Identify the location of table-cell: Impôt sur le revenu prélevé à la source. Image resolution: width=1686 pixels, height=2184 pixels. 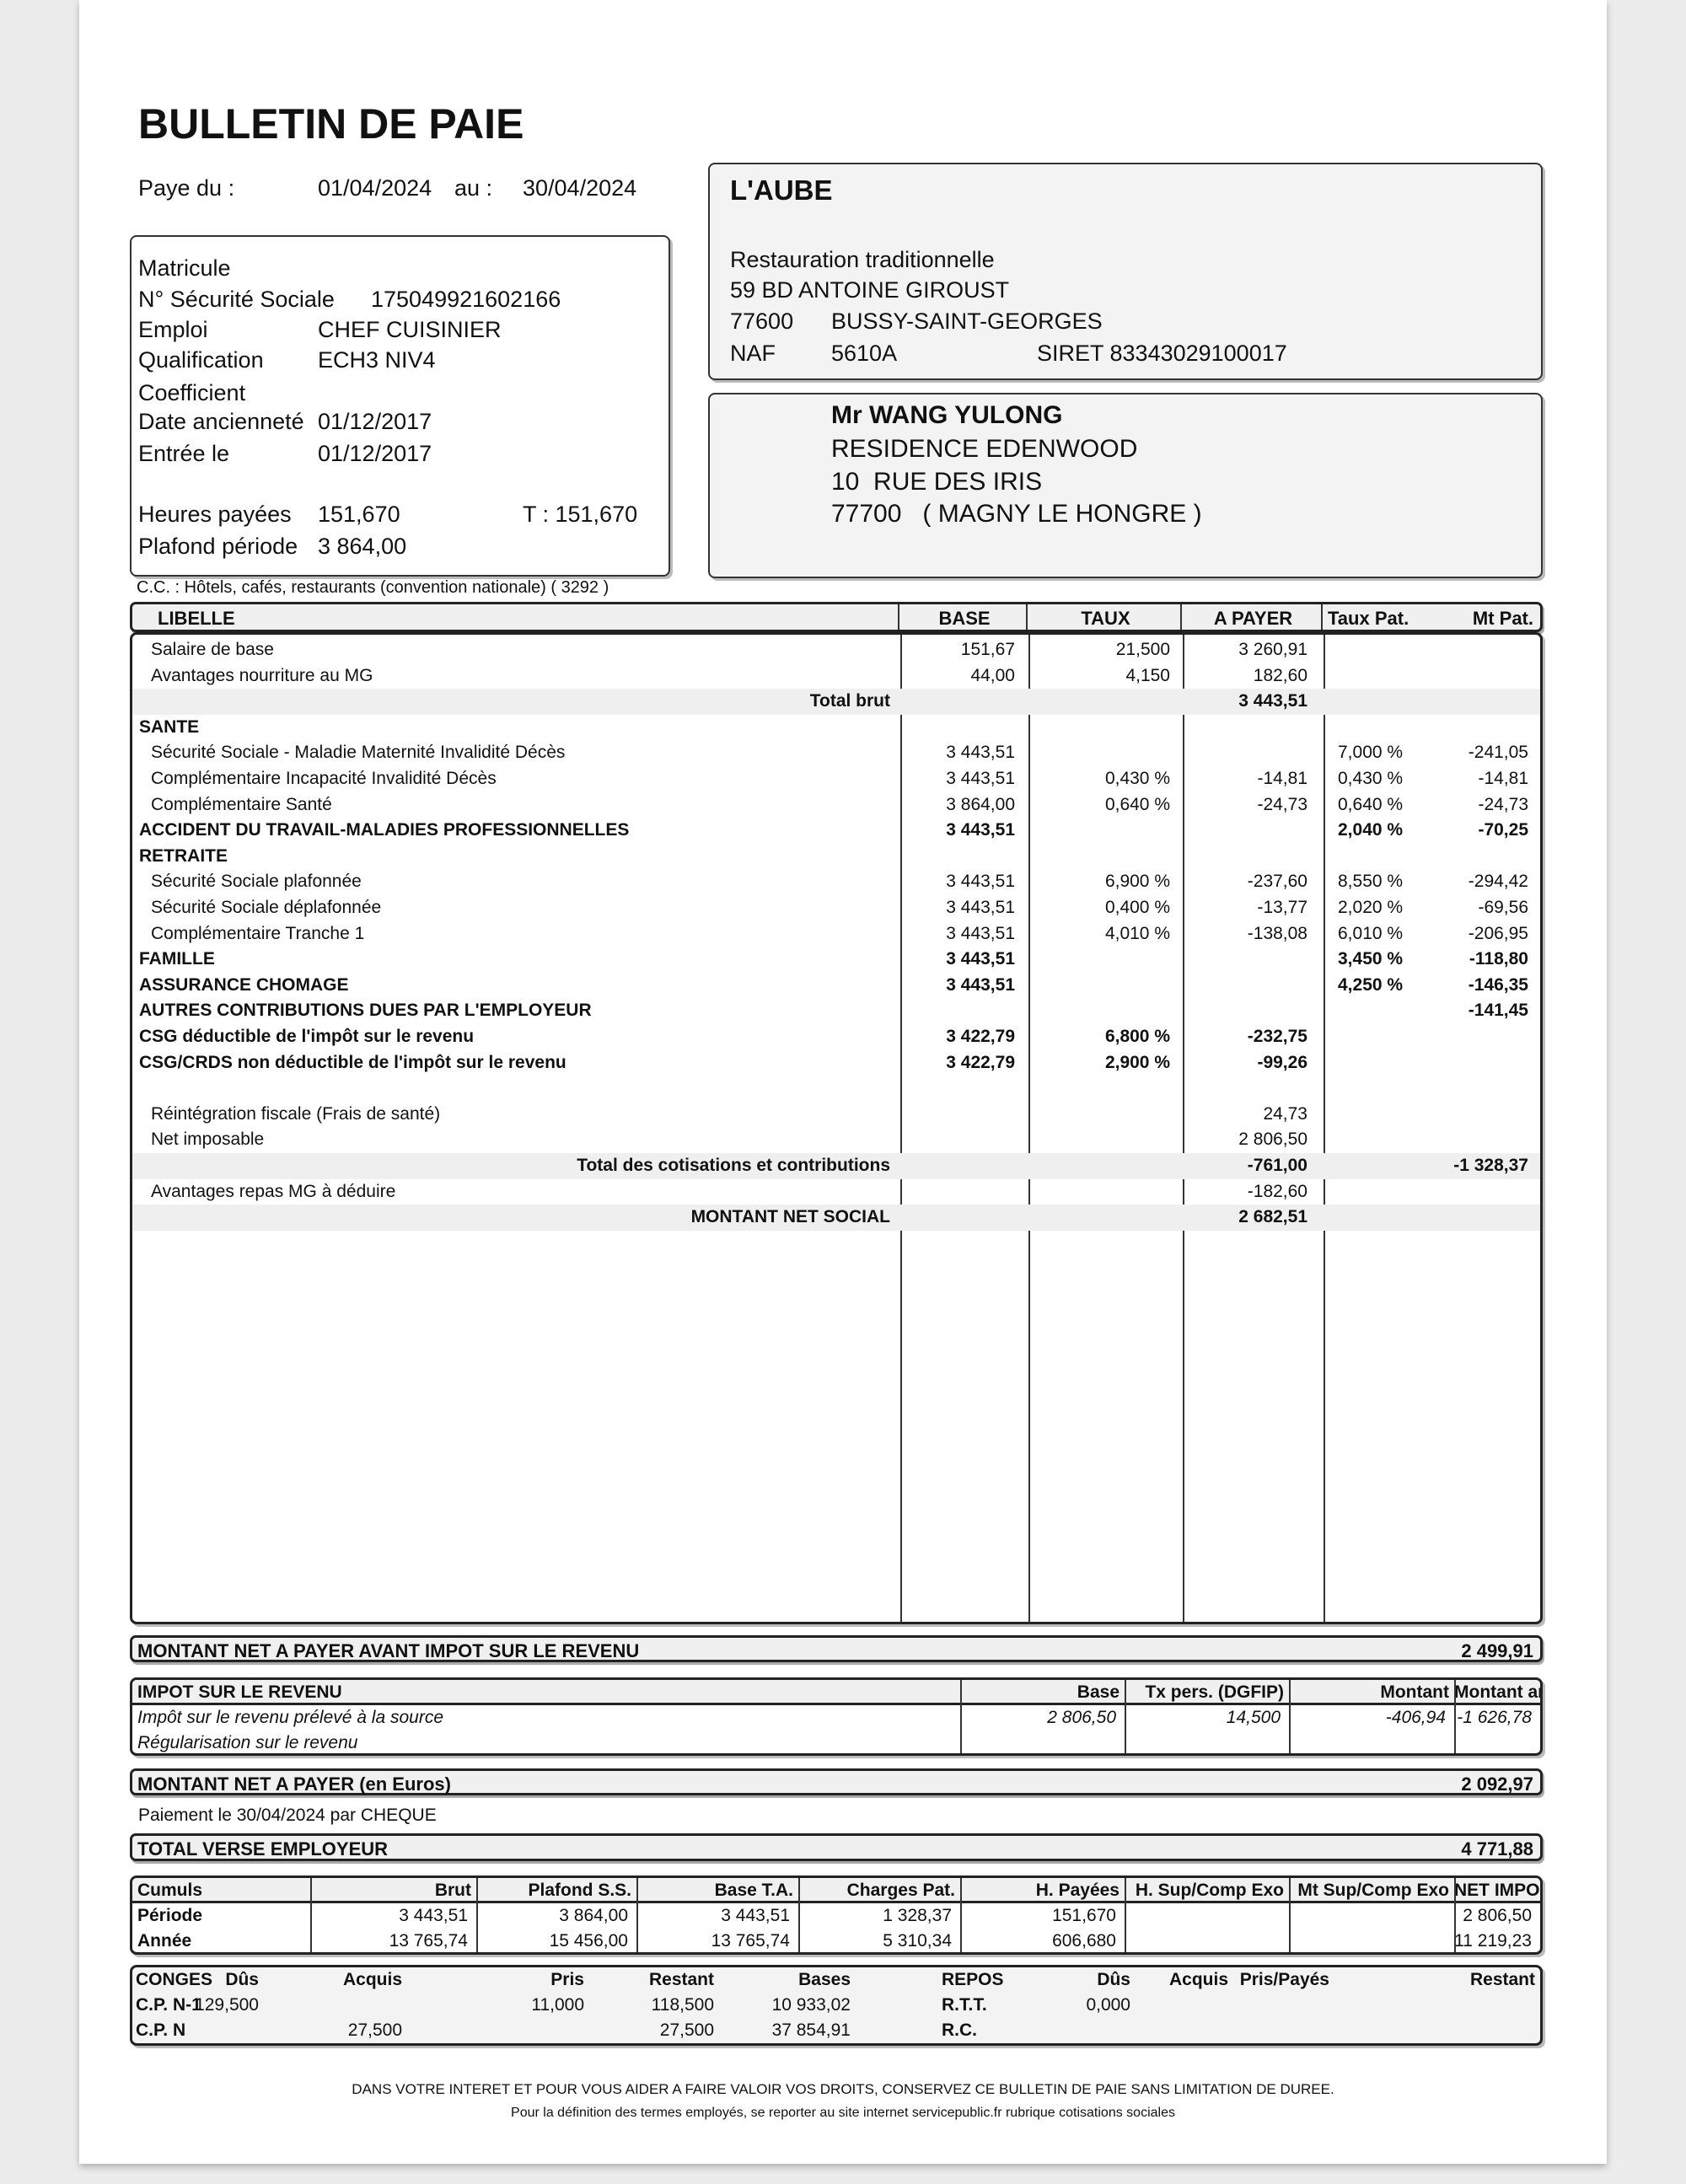
(290, 1717).